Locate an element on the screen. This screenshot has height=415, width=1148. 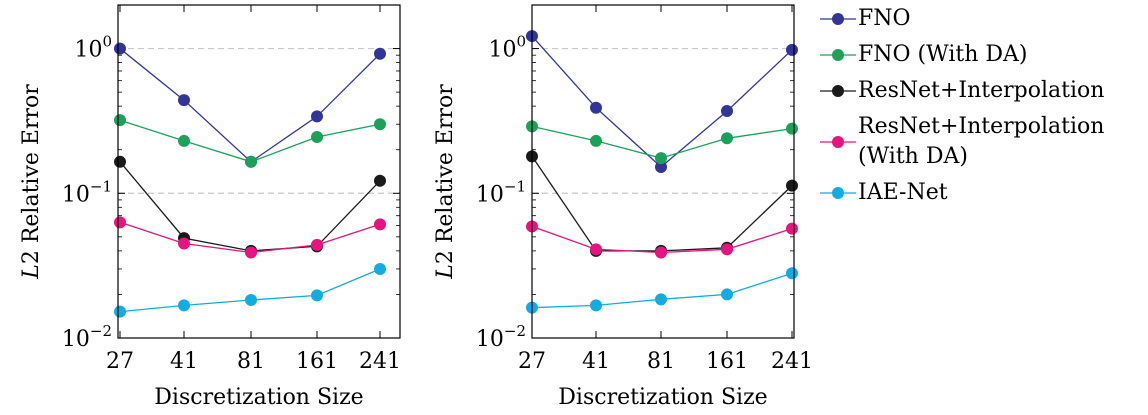
legend-label: ResNet+Interpolation is located at coordinates (981, 91).